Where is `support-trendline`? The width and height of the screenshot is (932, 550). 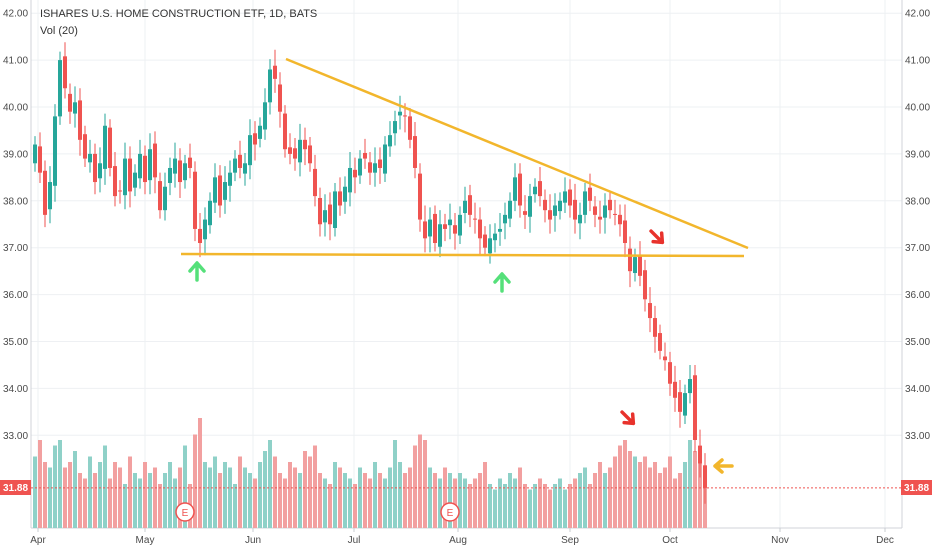 support-trendline is located at coordinates (462, 255).